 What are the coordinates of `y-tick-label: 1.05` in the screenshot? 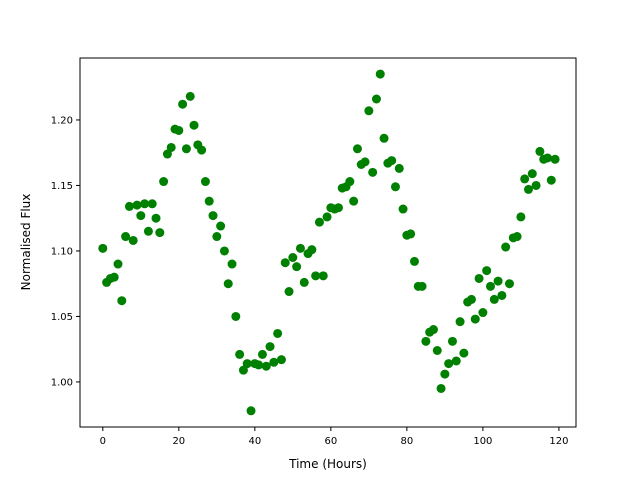 It's located at (62, 317).